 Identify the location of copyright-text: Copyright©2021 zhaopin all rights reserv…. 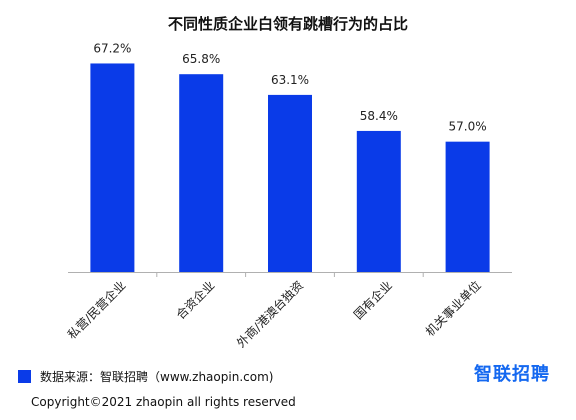
(163, 402).